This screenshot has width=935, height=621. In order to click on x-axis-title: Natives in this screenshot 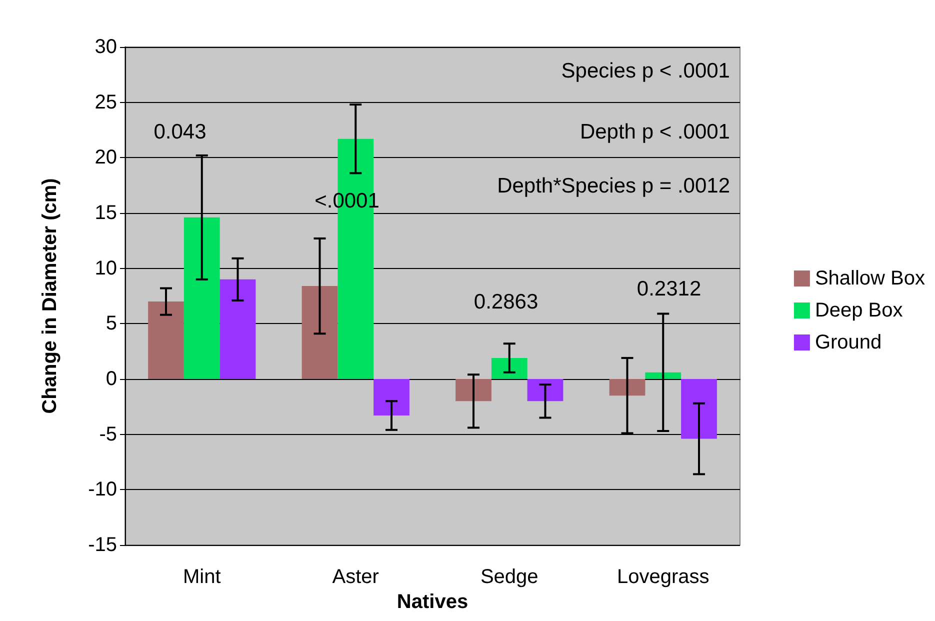, I will do `click(432, 601)`.